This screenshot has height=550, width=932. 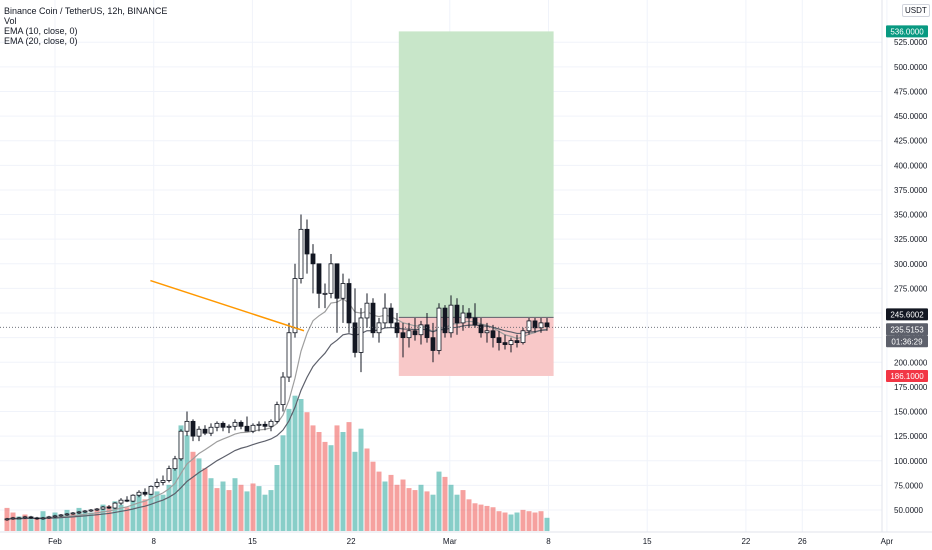 What do you see at coordinates (911, 239) in the screenshot?
I see `y-tick-label: 325.0000` at bounding box center [911, 239].